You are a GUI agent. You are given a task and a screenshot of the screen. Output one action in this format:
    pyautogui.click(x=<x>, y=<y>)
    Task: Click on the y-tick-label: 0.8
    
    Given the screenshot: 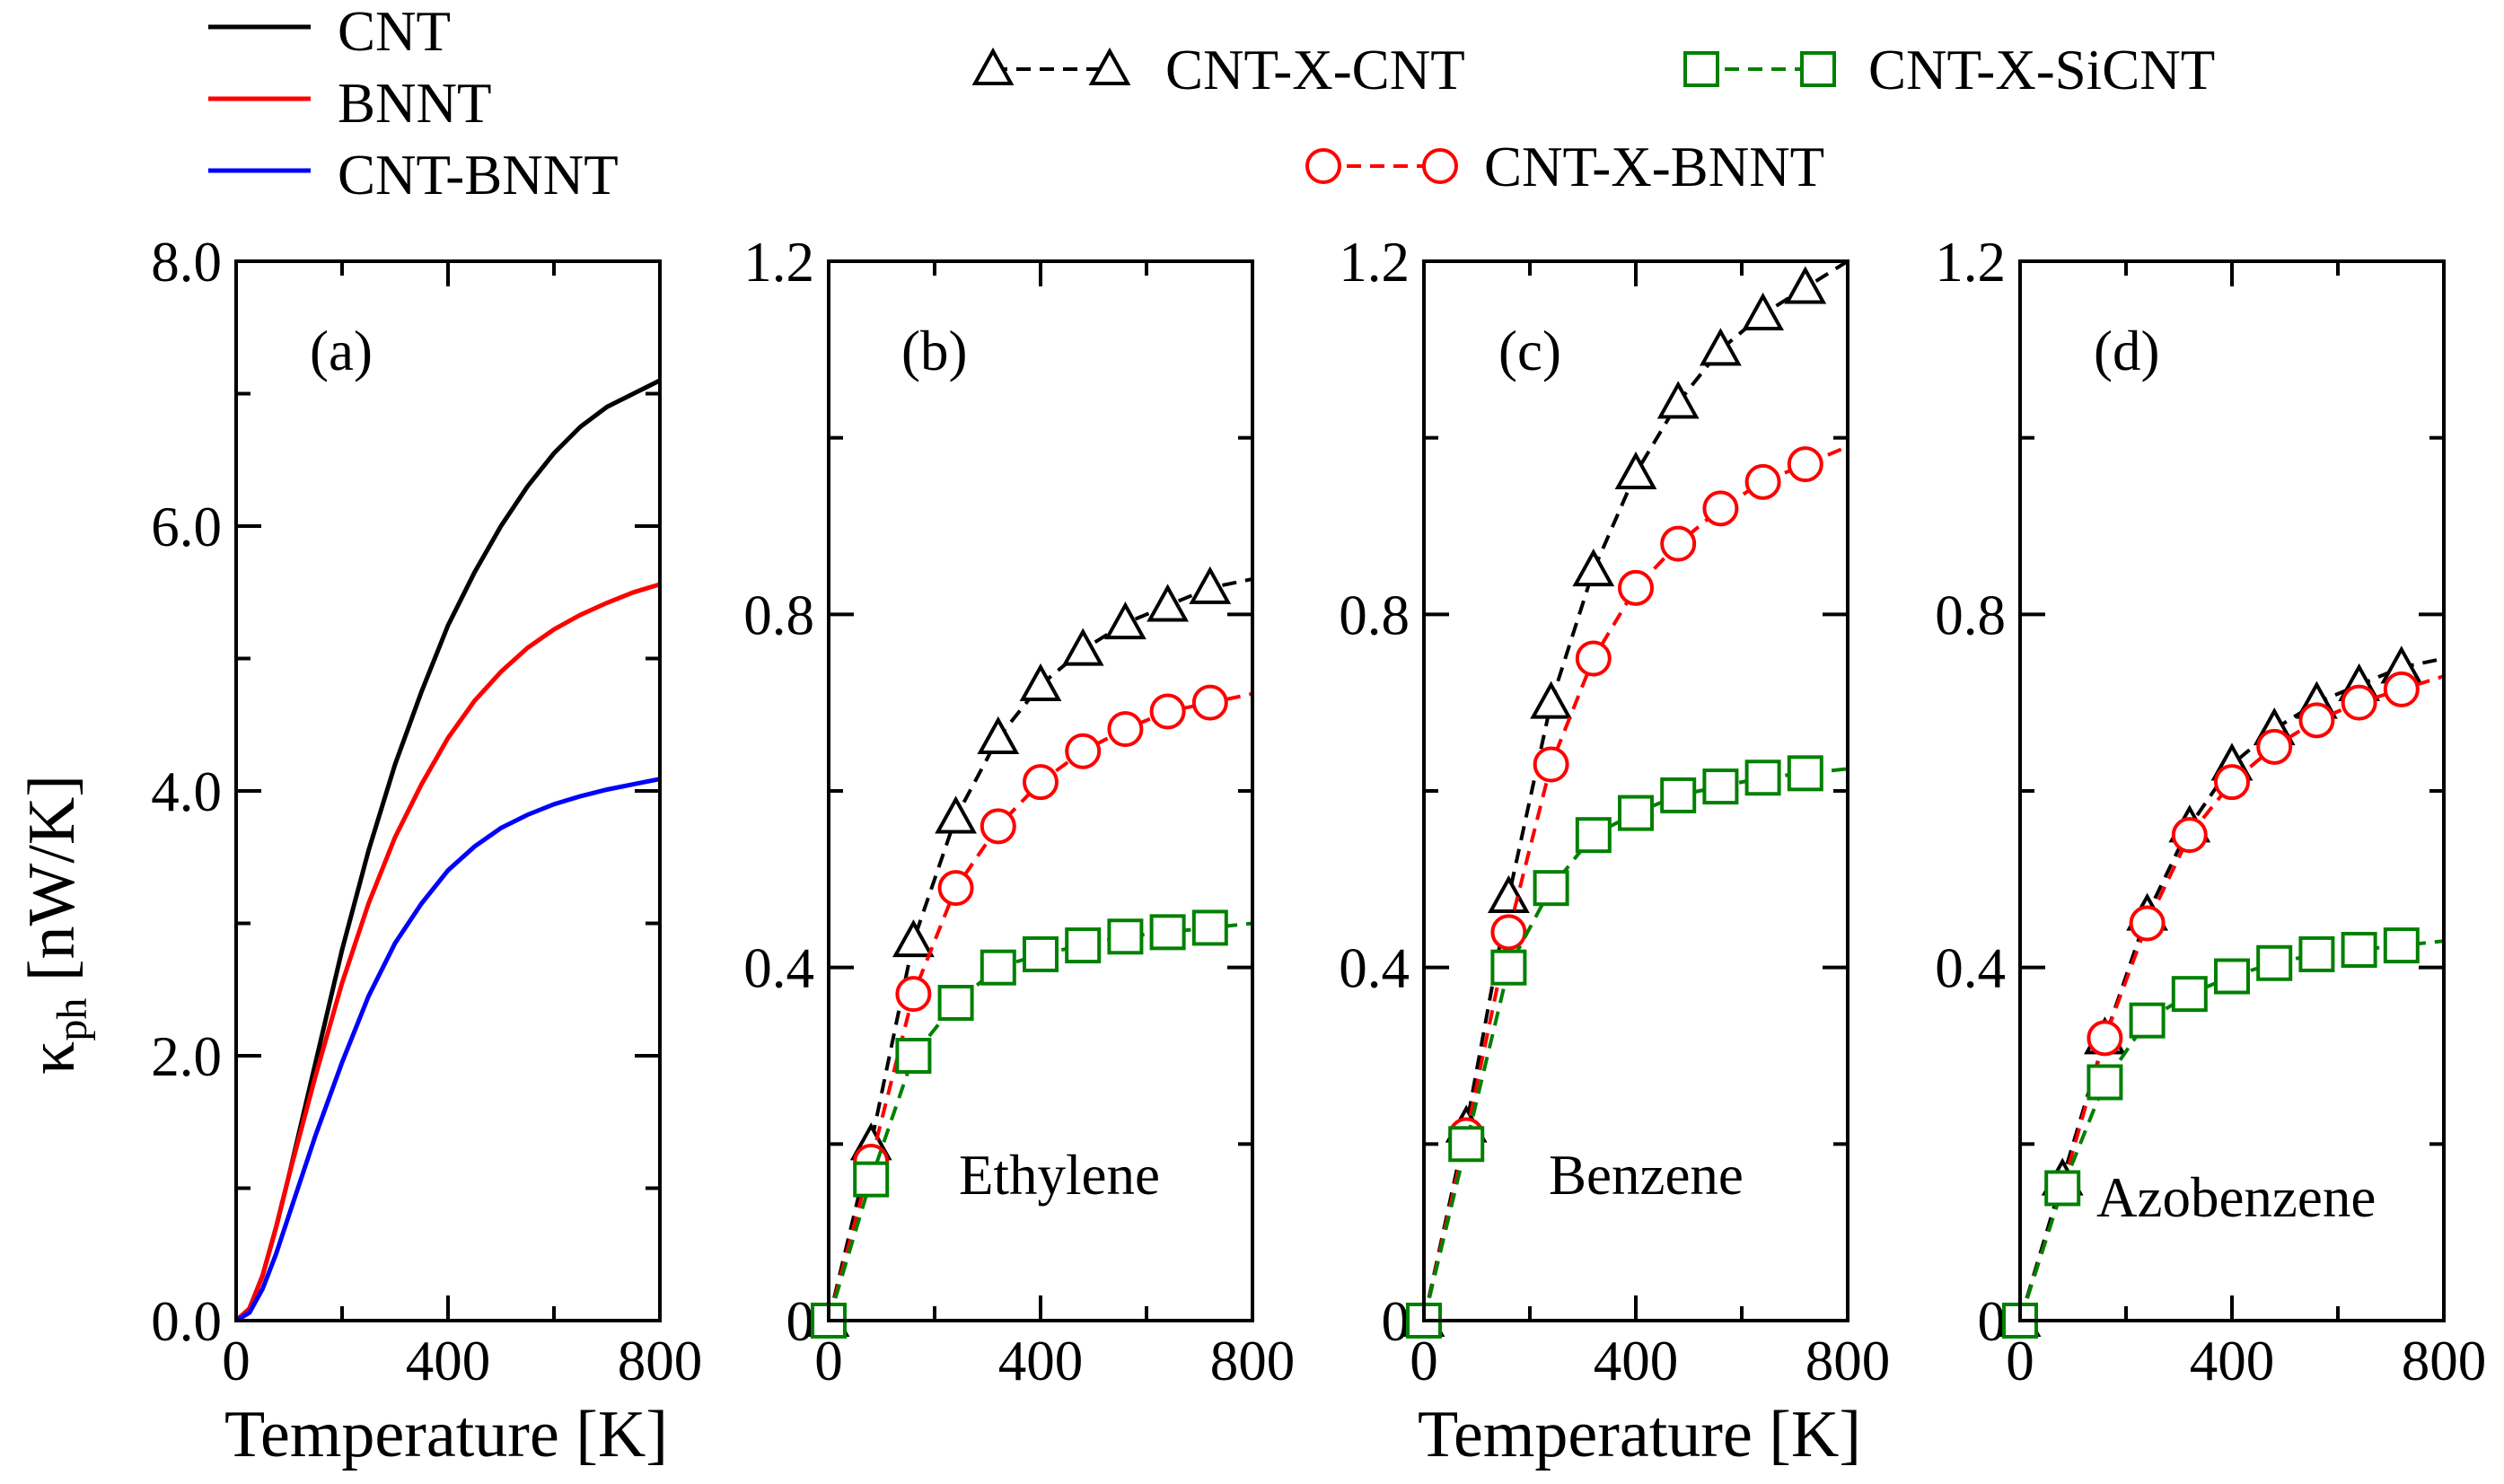 What is the action you would take?
    pyautogui.click(x=1971, y=615)
    